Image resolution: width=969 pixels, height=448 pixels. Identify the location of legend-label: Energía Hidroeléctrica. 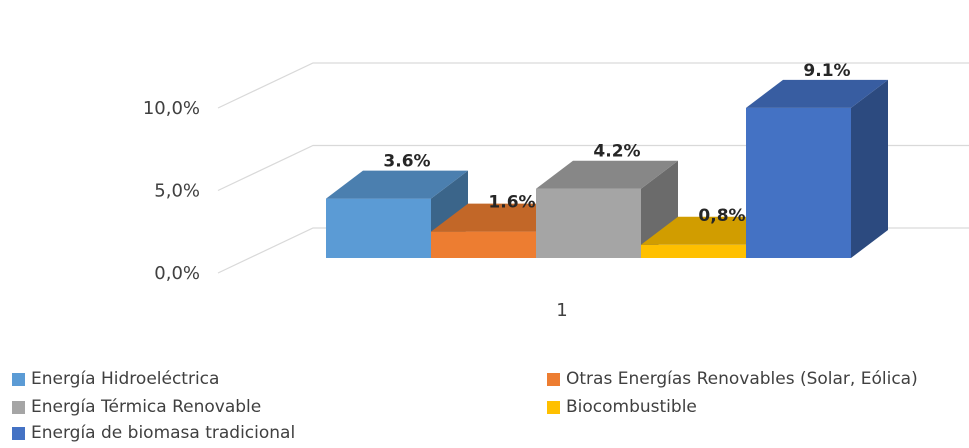
(125, 379).